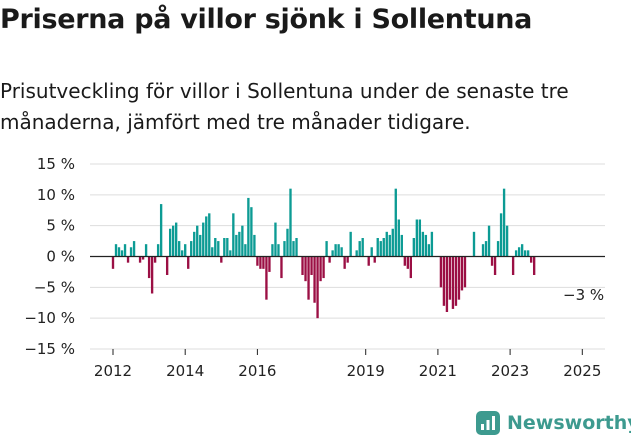 The height and width of the screenshot is (439, 631). I want to click on x-tick-label: 2025, so click(582, 371).